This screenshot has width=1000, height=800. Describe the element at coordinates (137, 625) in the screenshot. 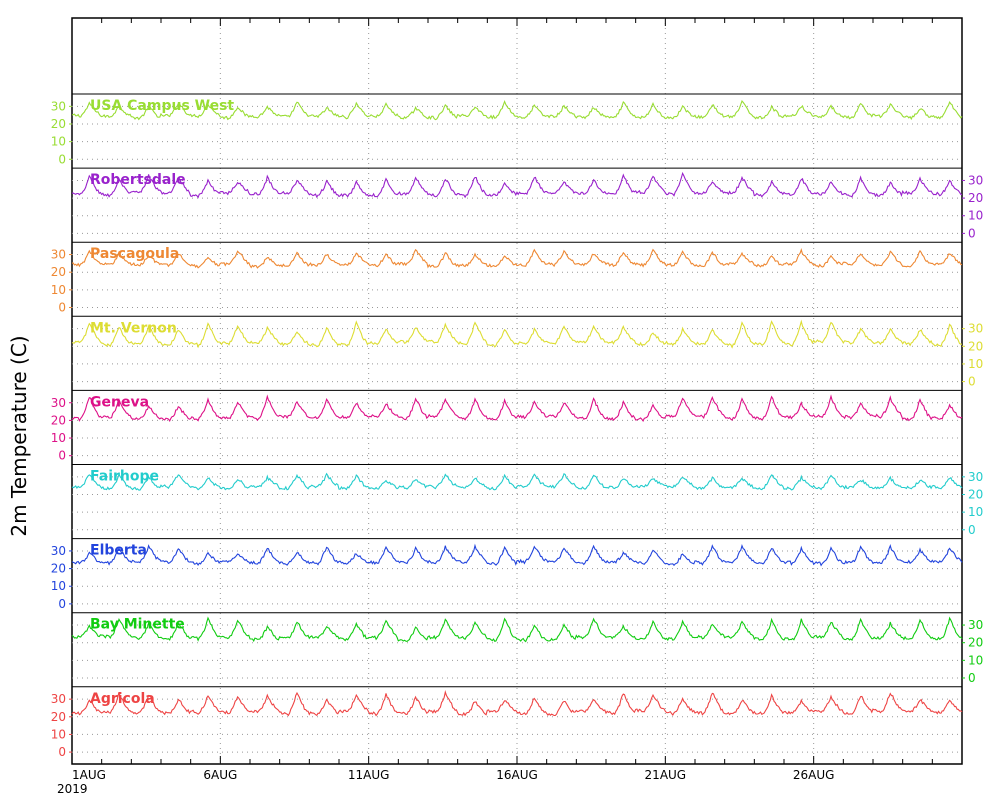

I see `series-name-label: Bay Minette` at that location.